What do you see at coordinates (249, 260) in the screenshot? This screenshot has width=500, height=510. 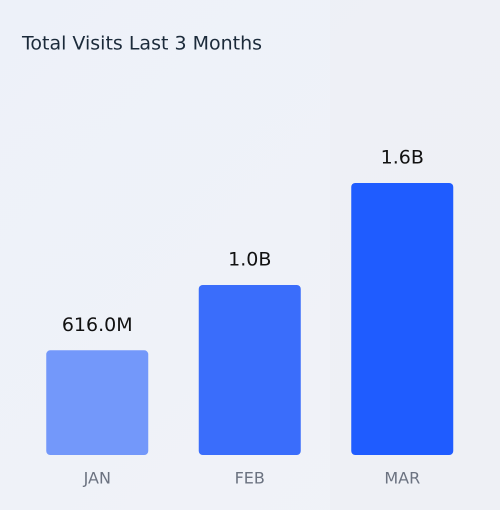 I see `value-label: 1.0B` at bounding box center [249, 260].